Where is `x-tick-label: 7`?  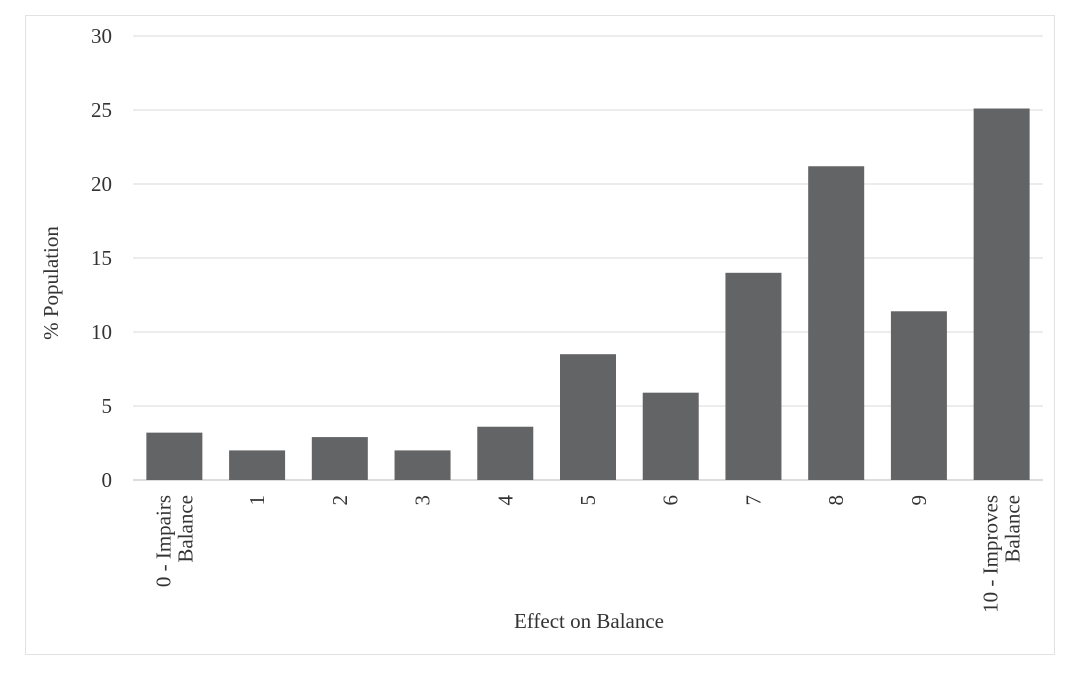 x-tick-label: 7 is located at coordinates (753, 500).